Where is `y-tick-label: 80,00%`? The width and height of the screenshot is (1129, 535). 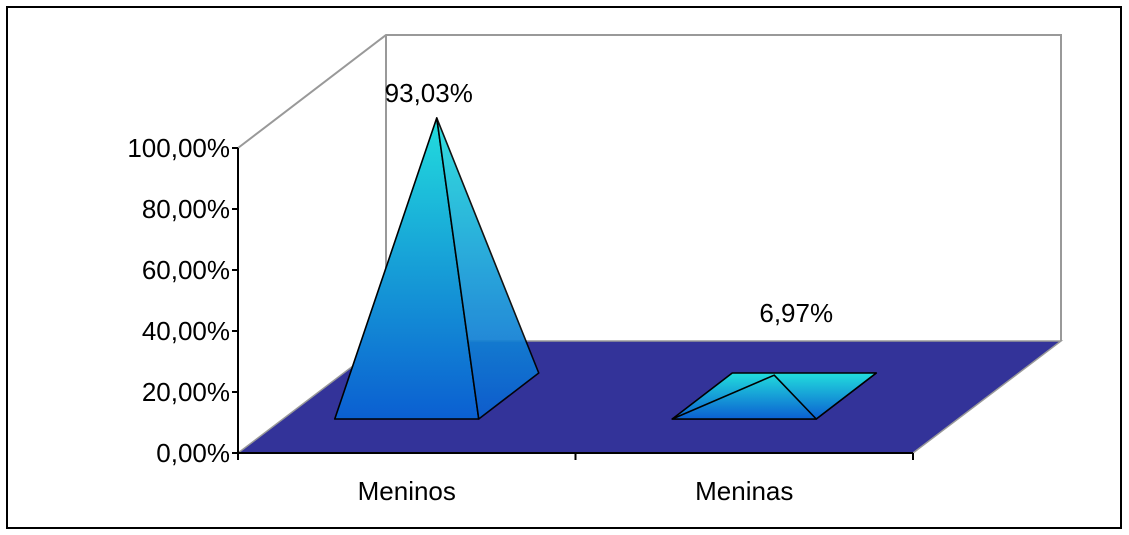 y-tick-label: 80,00% is located at coordinates (186, 209).